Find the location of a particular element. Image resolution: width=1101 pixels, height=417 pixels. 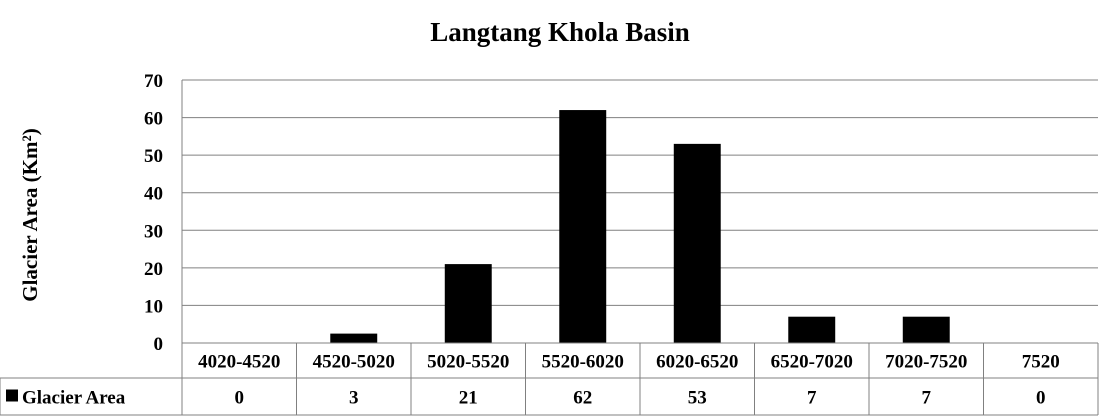

y-tick-label: 30 is located at coordinates (153, 231).